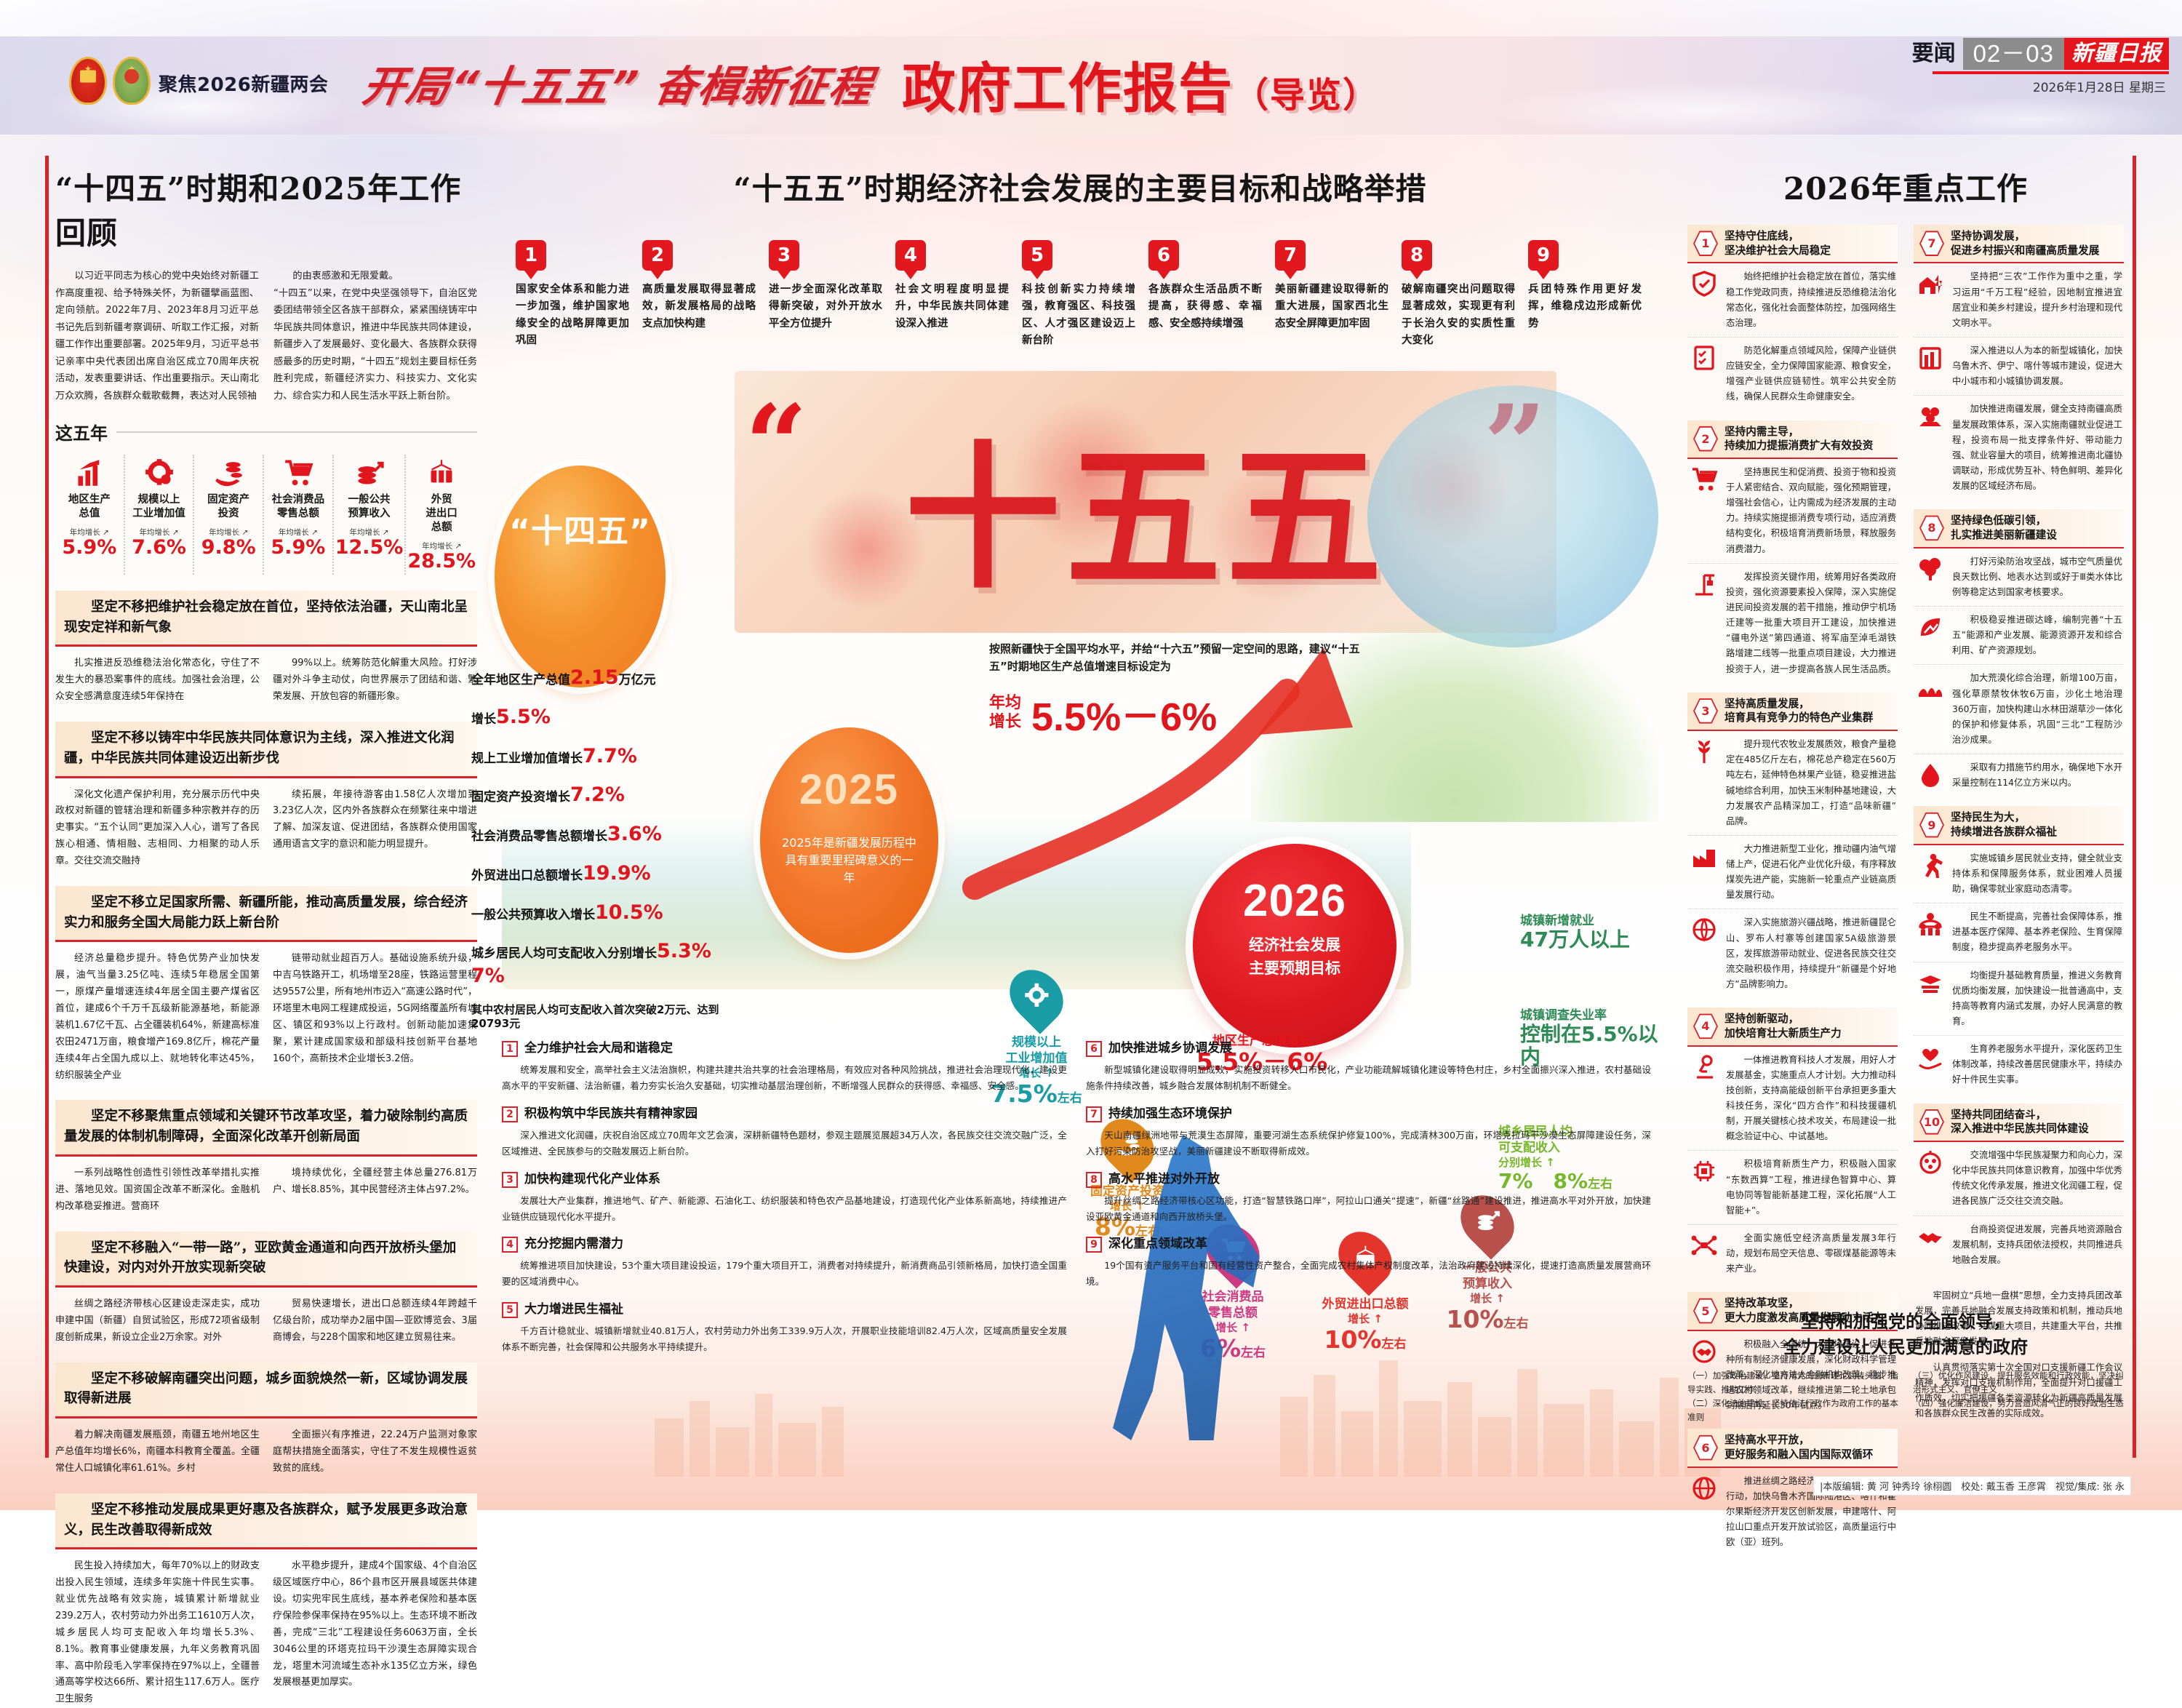  I want to click on goal-item: 9 兵团特殊作用更好发挥，维稳戍边形成新优势, so click(1585, 295).